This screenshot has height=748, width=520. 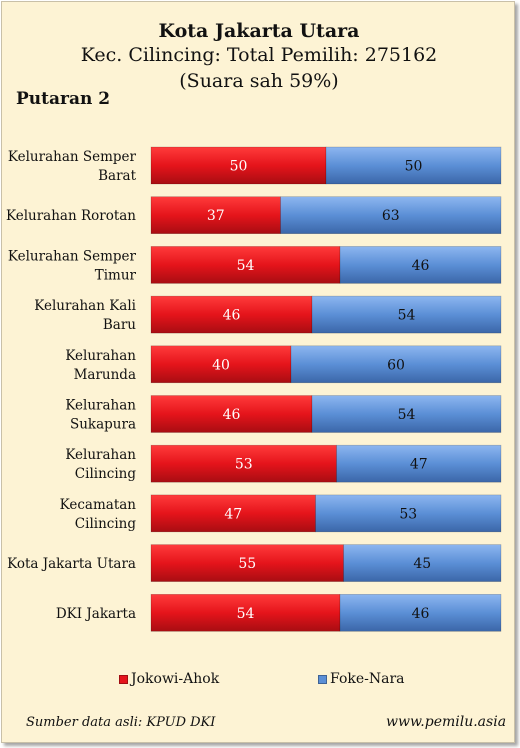 I want to click on round-label: Putaran 2, so click(x=63, y=99).